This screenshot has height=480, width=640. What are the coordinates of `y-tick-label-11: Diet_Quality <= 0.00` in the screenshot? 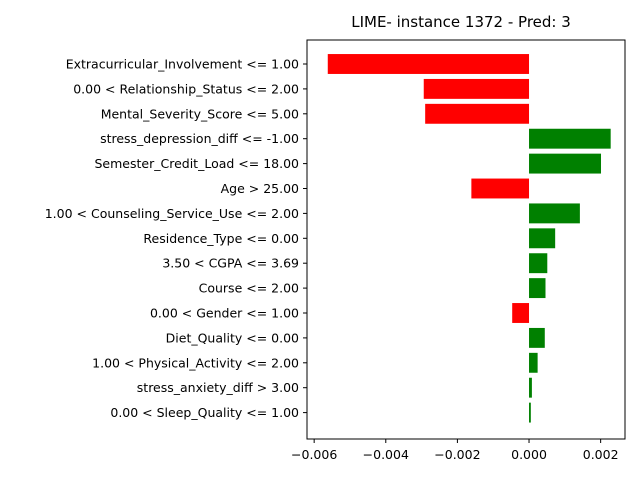 It's located at (232, 337).